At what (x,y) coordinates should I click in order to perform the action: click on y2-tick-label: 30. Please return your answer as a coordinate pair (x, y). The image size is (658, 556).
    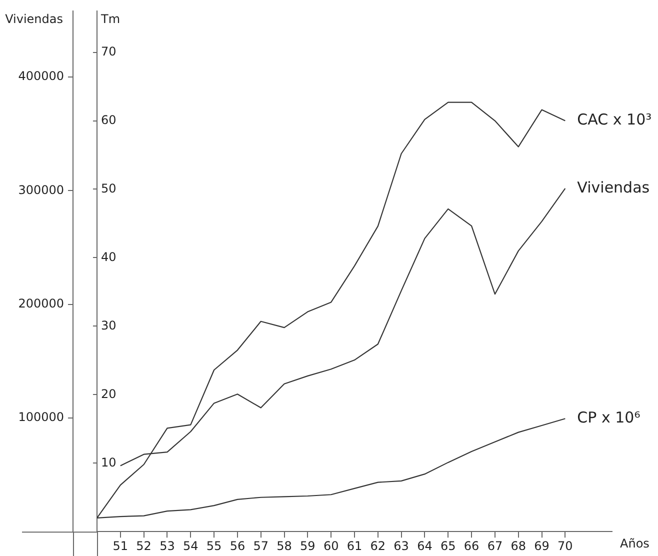
    Looking at the image, I should click on (108, 325).